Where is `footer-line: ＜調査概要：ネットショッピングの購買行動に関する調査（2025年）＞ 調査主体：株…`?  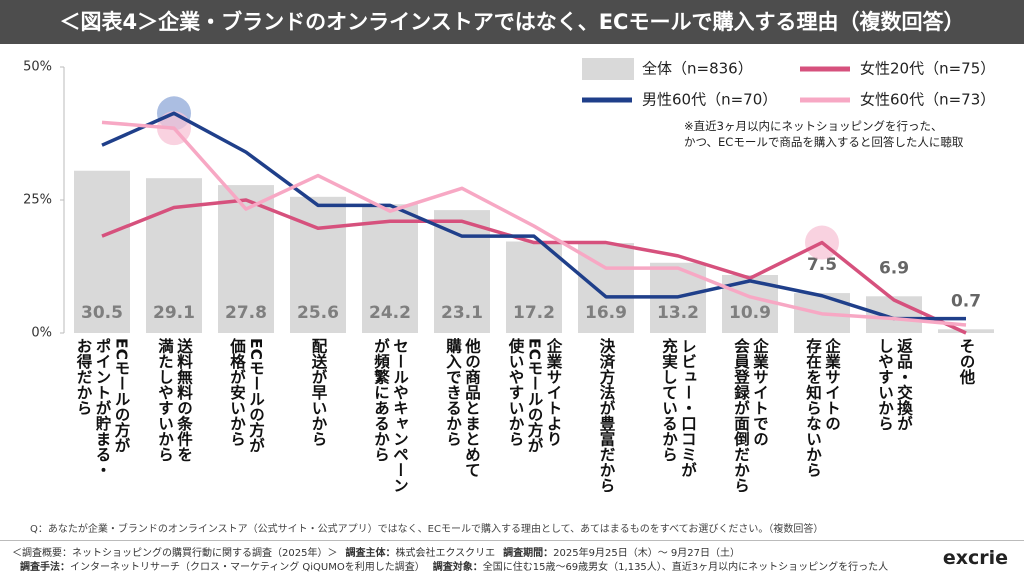
footer-line: ＜調査概要：ネットショッピングの購買行動に関する調査（2025年）＞ 調査主体：株… is located at coordinates (376, 551).